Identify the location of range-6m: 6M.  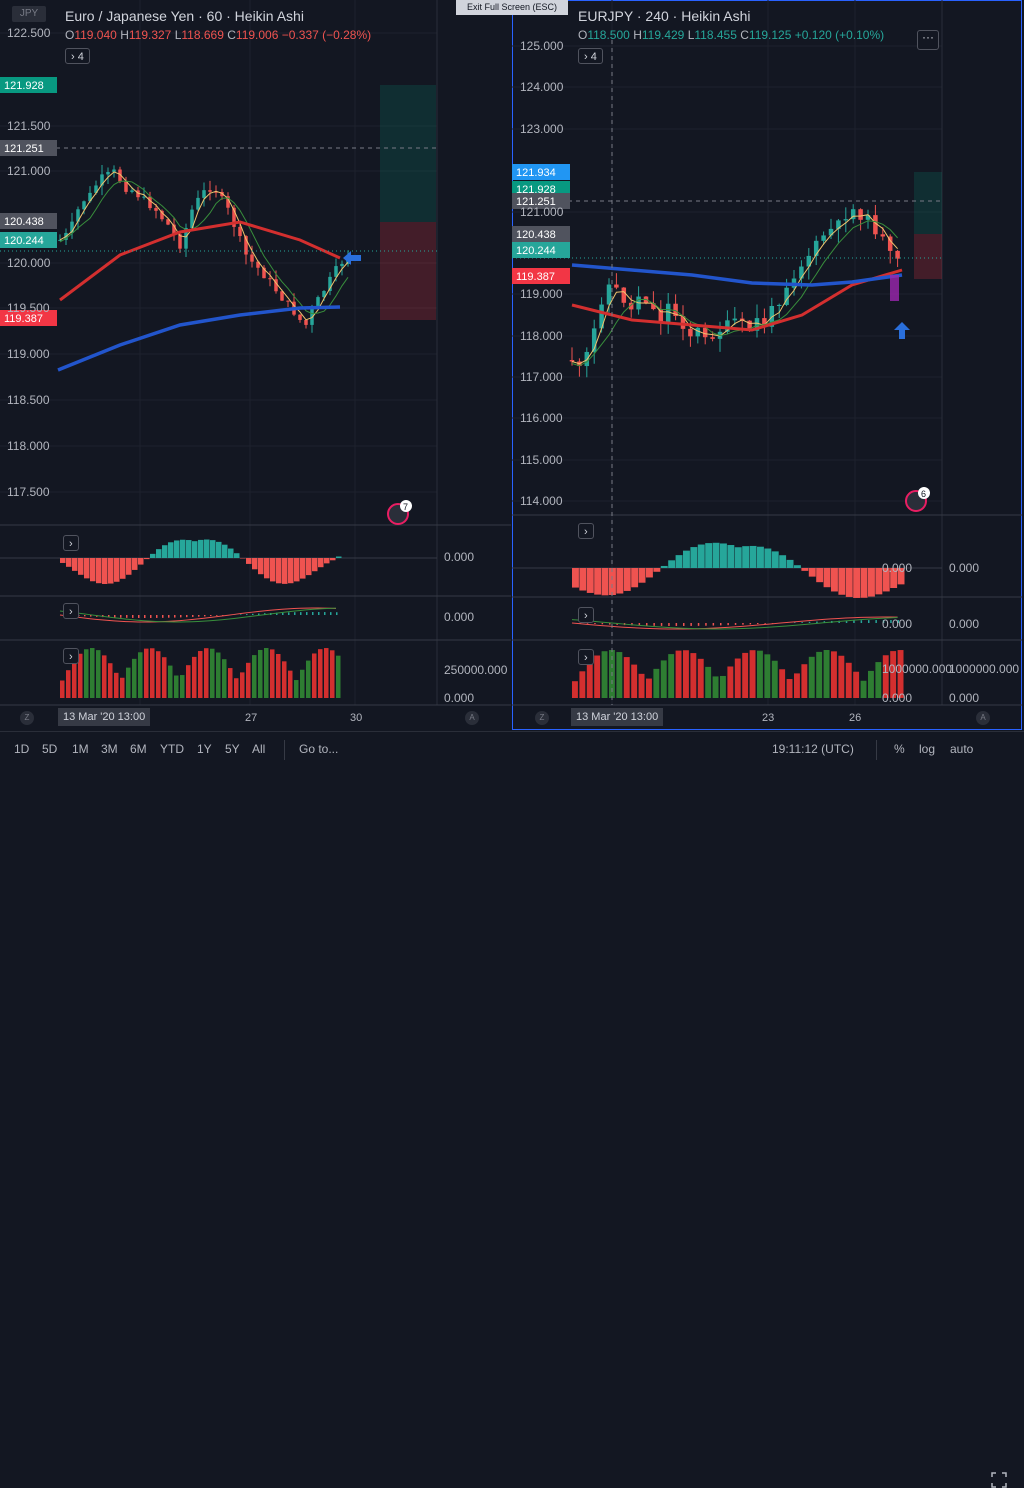
(138, 749).